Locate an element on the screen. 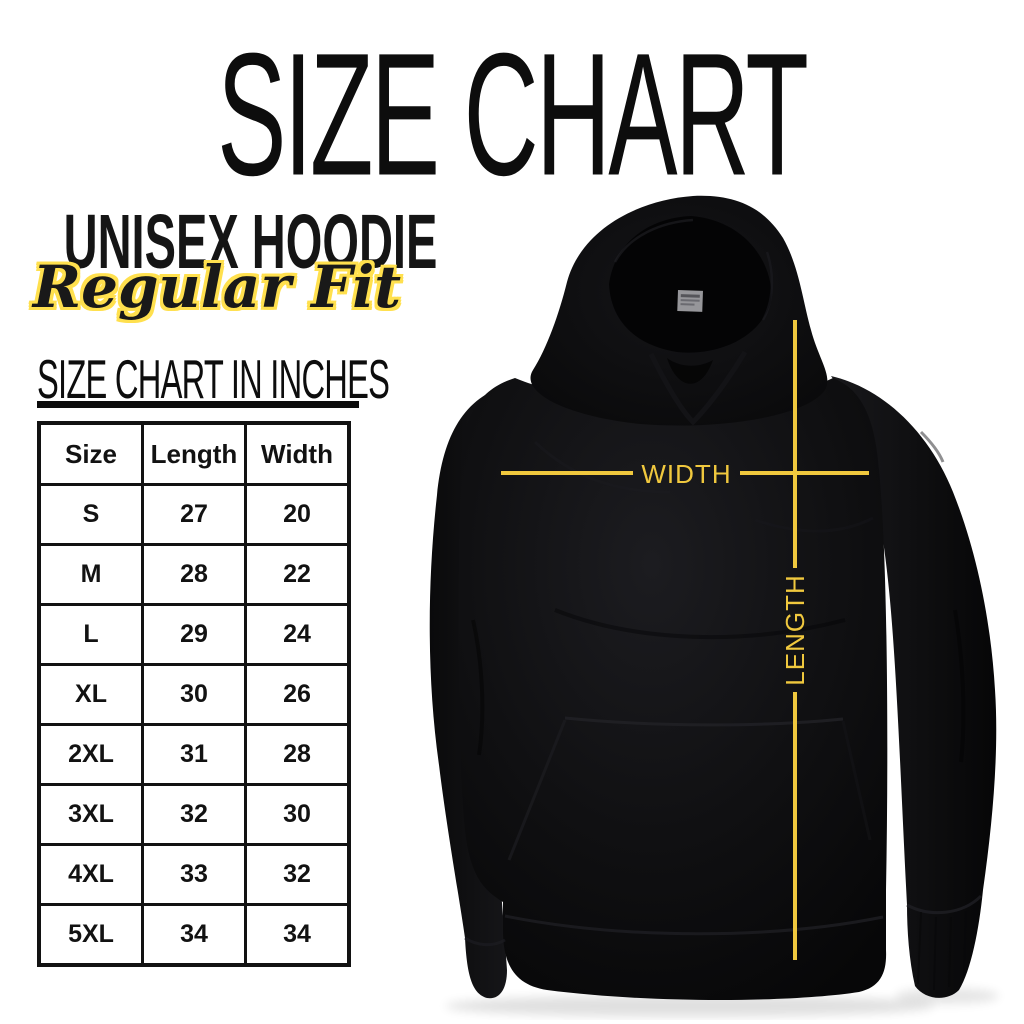 This screenshot has height=1024, width=1024. length-cell: 34 is located at coordinates (194, 935).